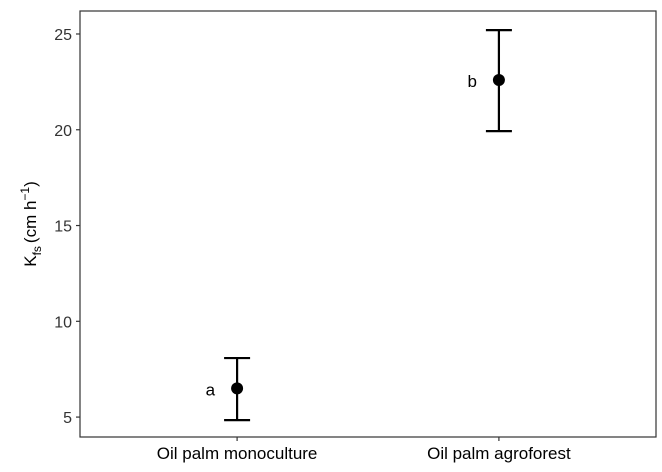  Describe the element at coordinates (211, 389) in the screenshot. I see `annotation: a` at that location.